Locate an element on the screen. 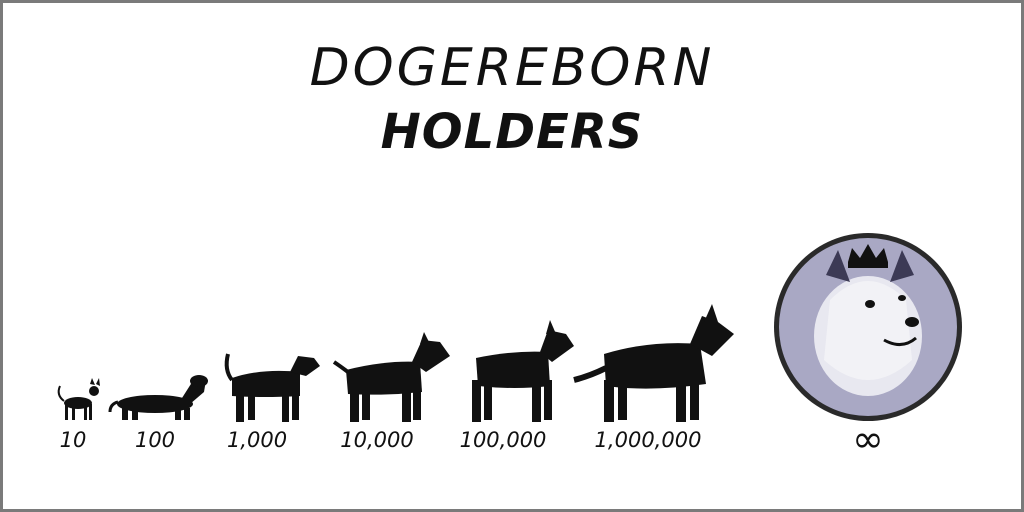 The height and width of the screenshot is (512, 1024). tier-label-10000: 10,000 is located at coordinates (377, 440).